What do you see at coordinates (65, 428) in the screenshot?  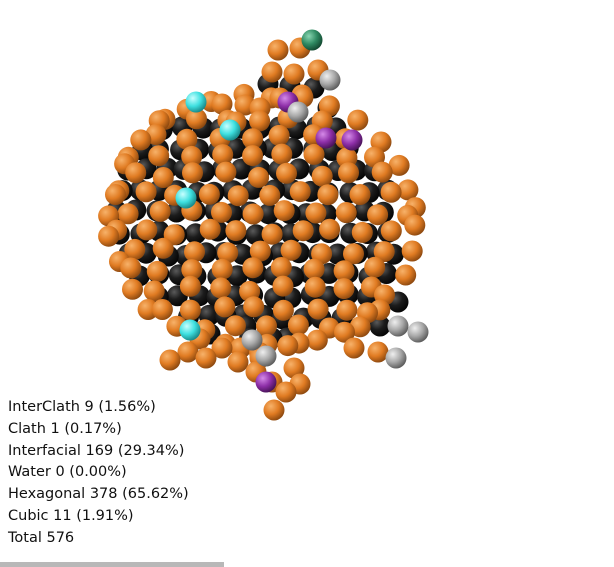 I see `legend-clath: Clath 1 (0.17%)` at bounding box center [65, 428].